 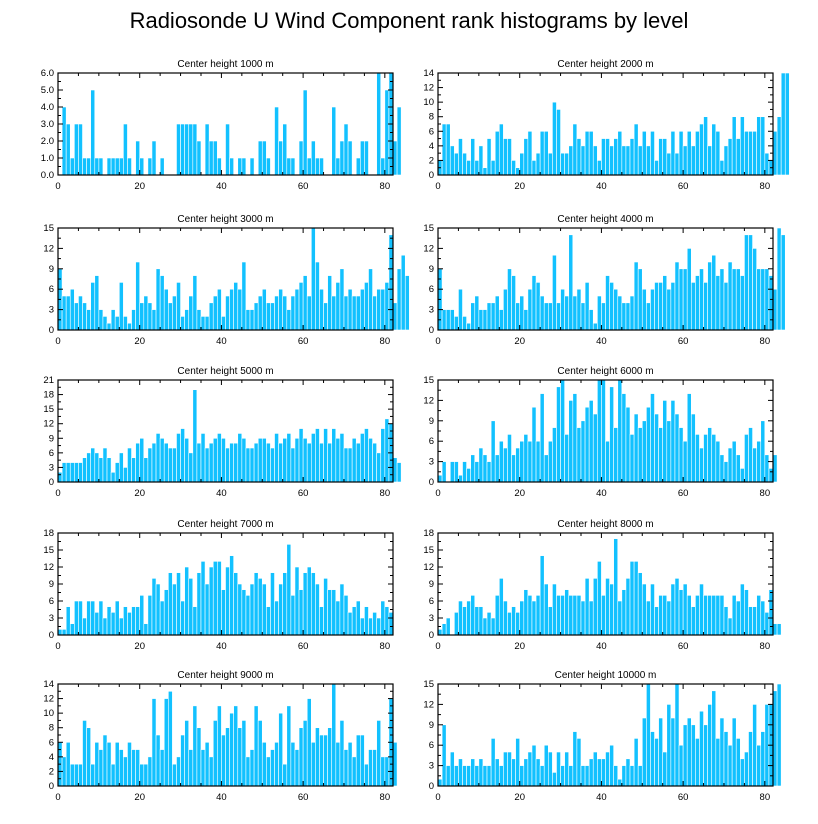 I want to click on y-tick-label: 15, so click(x=428, y=684).